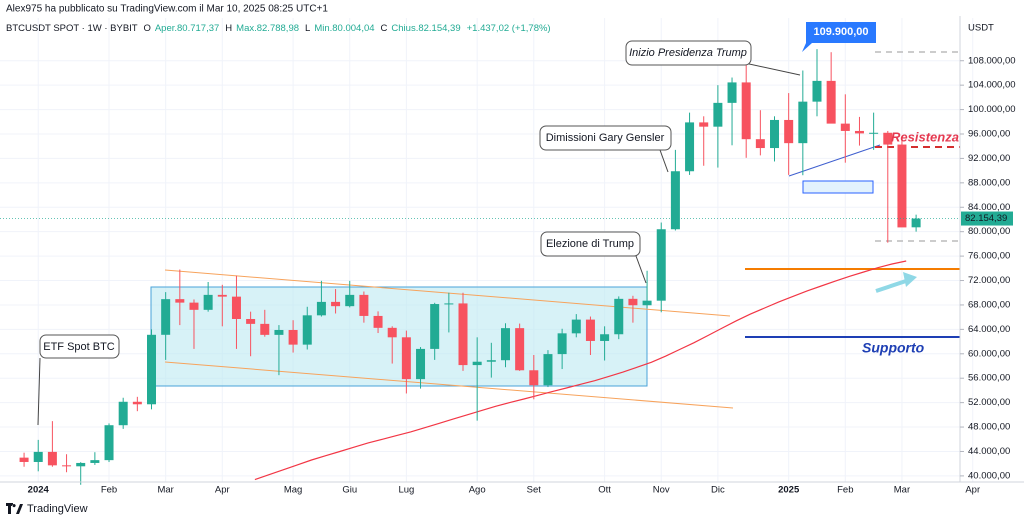 The image size is (1024, 521). Describe the element at coordinates (605, 138) in the screenshot. I see `annotation: Dimissioni Gary Gensler` at that location.